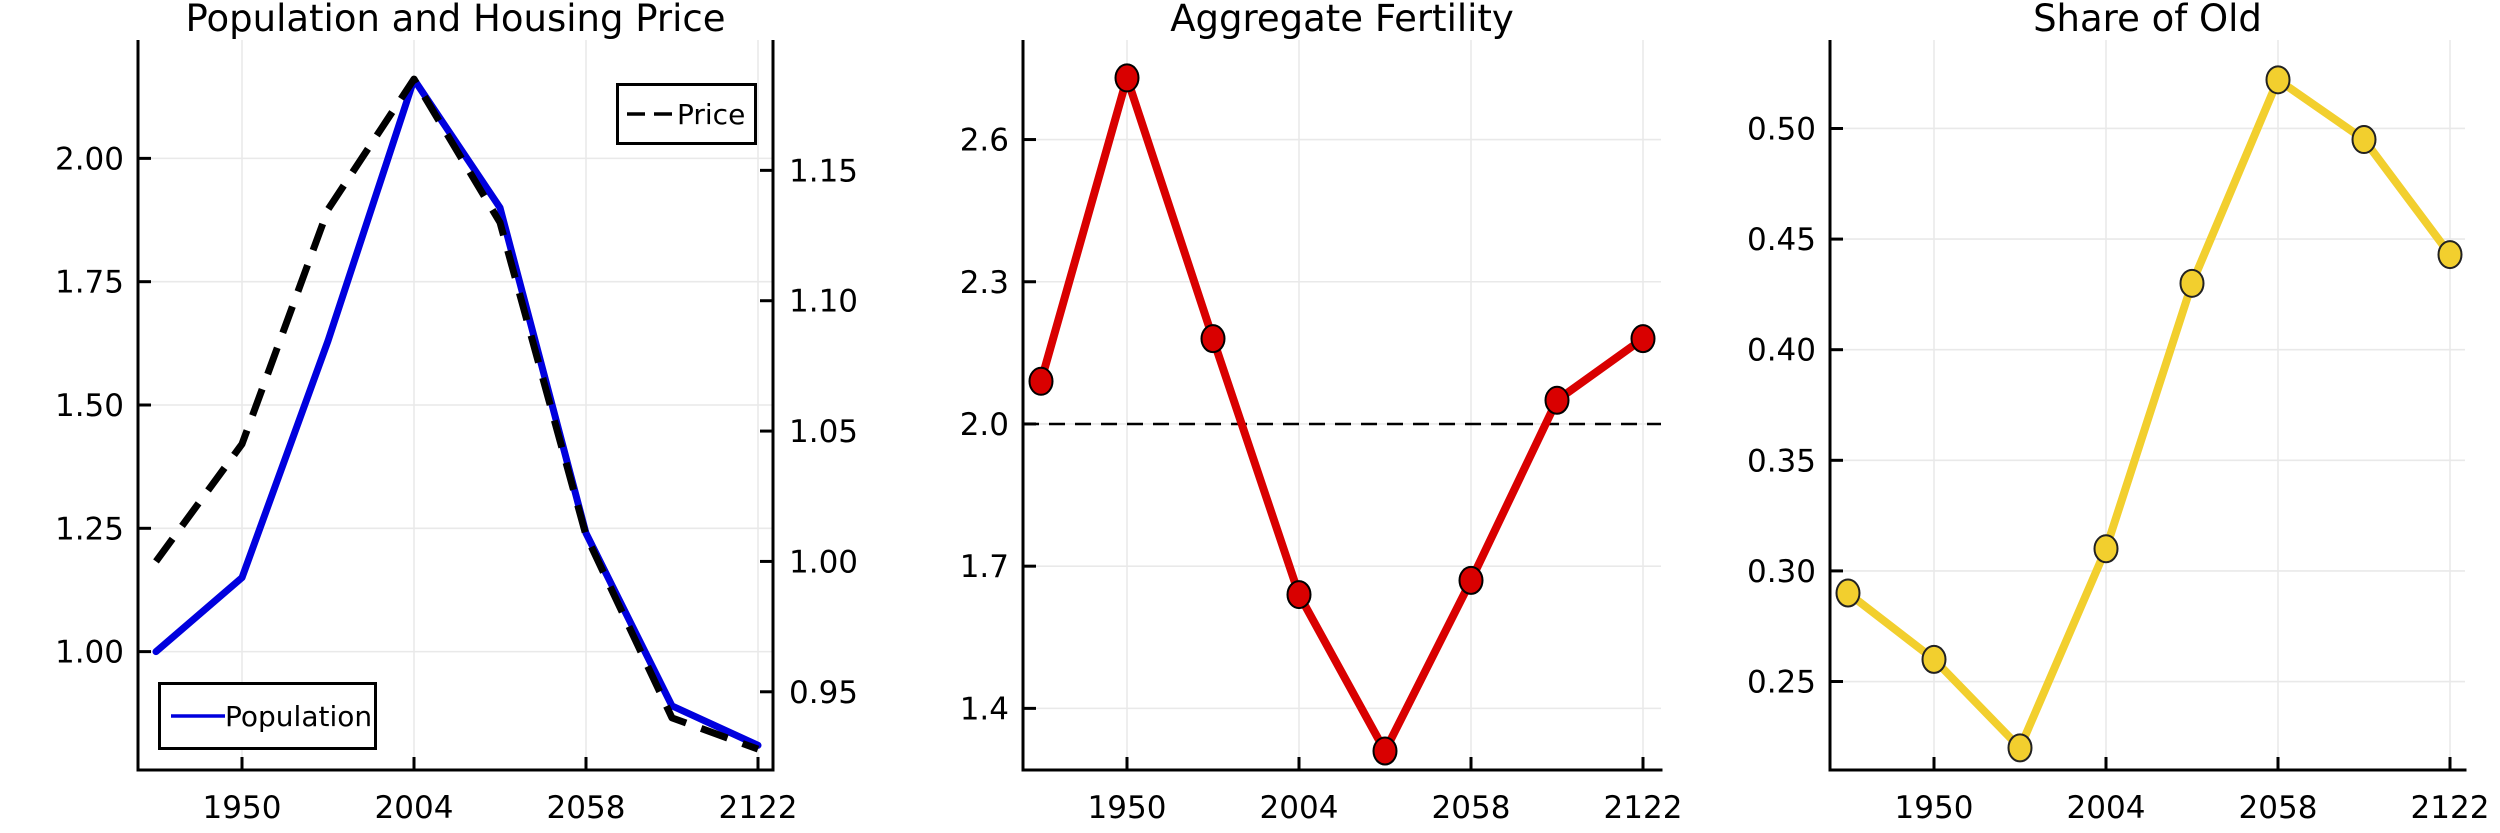 Image resolution: width=2500 pixels, height=833 pixels. I want to click on right-tick-label: 0.95, so click(823, 693).